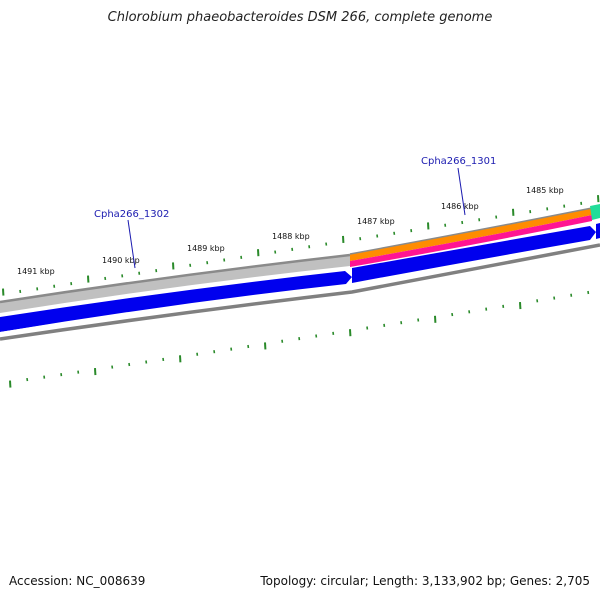  What do you see at coordinates (36, 271) in the screenshot?
I see `kbp-label-1491: 1491 kbp` at bounding box center [36, 271].